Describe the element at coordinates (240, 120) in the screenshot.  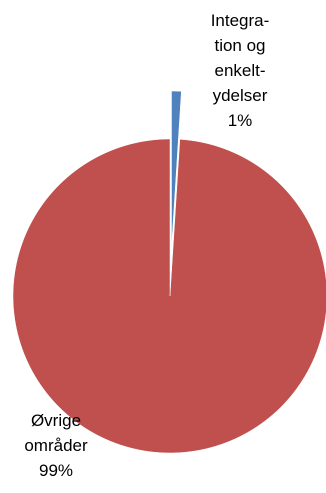
I see `slice-value-integration: 1%` at that location.